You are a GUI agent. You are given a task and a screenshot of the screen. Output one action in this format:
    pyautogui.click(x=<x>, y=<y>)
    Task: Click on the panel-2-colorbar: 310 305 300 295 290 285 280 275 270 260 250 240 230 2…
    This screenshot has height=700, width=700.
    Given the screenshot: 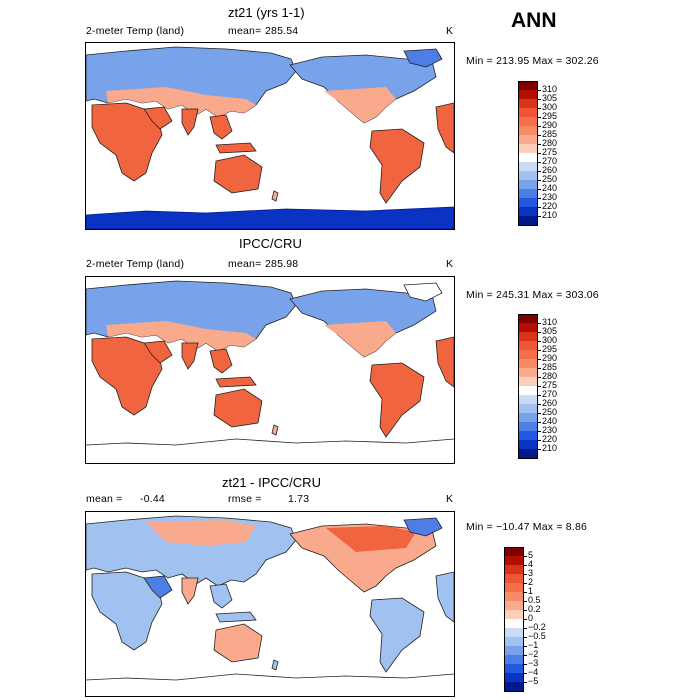 What is the action you would take?
    pyautogui.click(x=548, y=386)
    